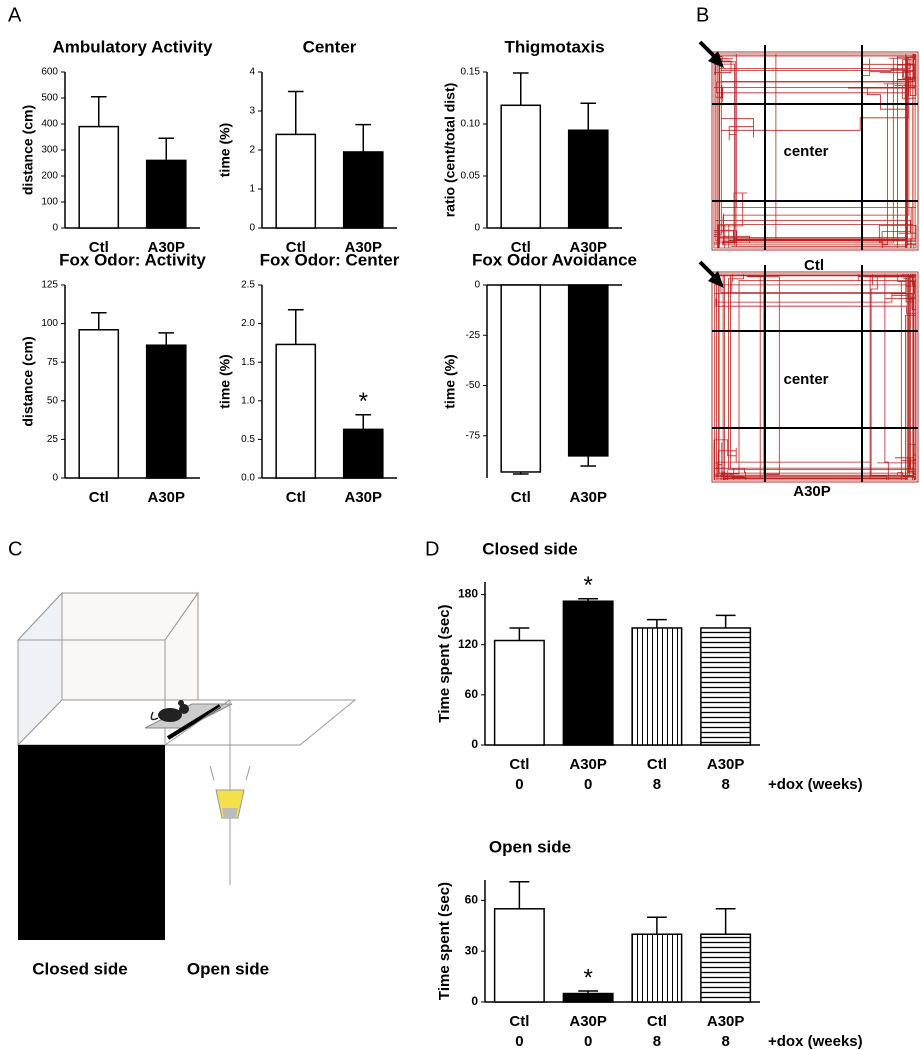 The height and width of the screenshot is (1050, 920). I want to click on y-tick-label: 400, so click(49, 124).